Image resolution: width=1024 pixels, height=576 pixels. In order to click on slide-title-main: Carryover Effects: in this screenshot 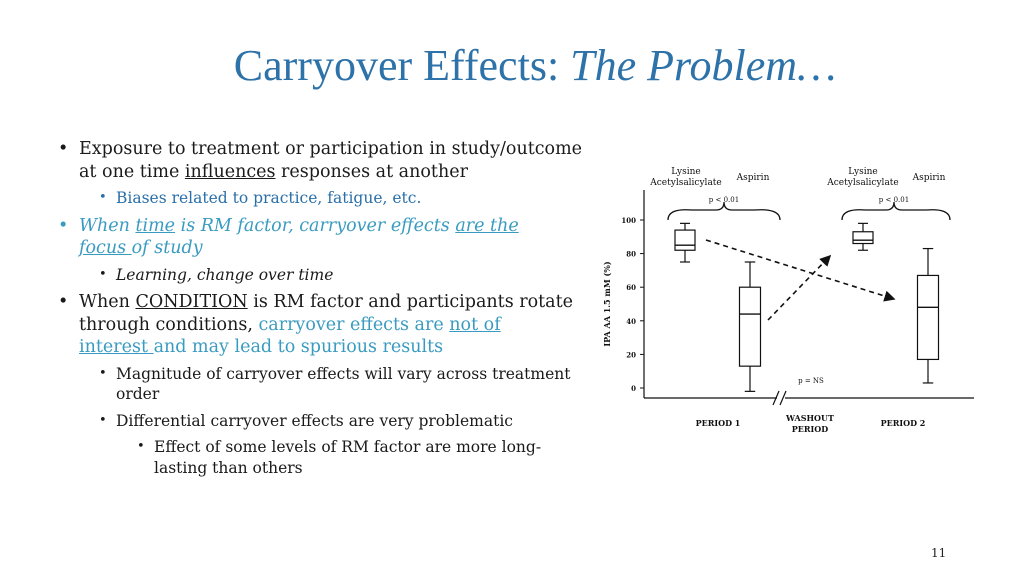, I will do `click(402, 65)`.